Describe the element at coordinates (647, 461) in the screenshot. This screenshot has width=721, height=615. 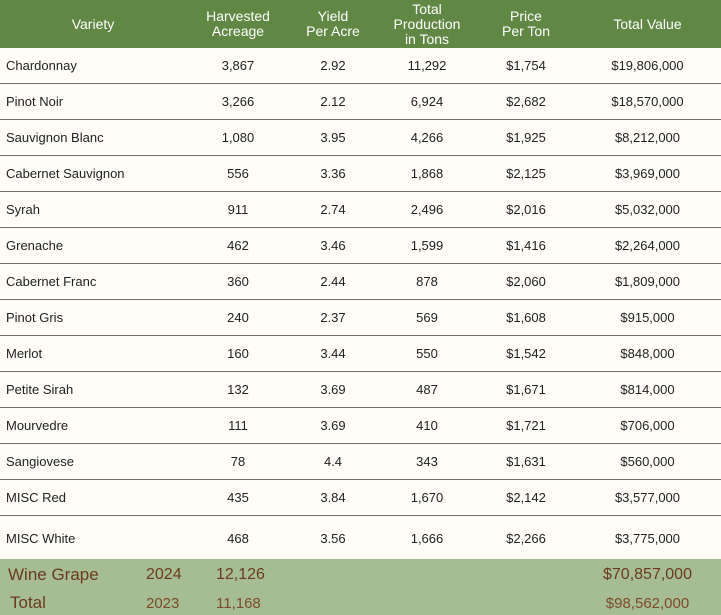
I see `cell-value: $560,000` at that location.